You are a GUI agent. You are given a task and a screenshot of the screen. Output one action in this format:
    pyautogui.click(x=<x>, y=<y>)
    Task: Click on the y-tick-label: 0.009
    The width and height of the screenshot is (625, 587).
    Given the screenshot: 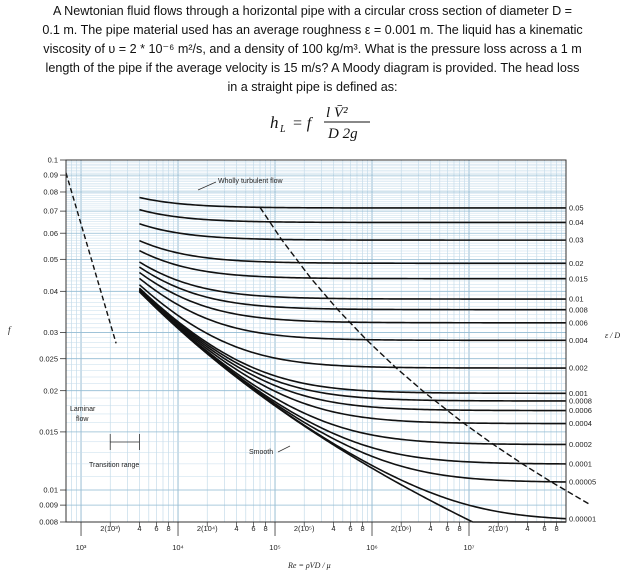 What is the action you would take?
    pyautogui.click(x=48, y=505)
    